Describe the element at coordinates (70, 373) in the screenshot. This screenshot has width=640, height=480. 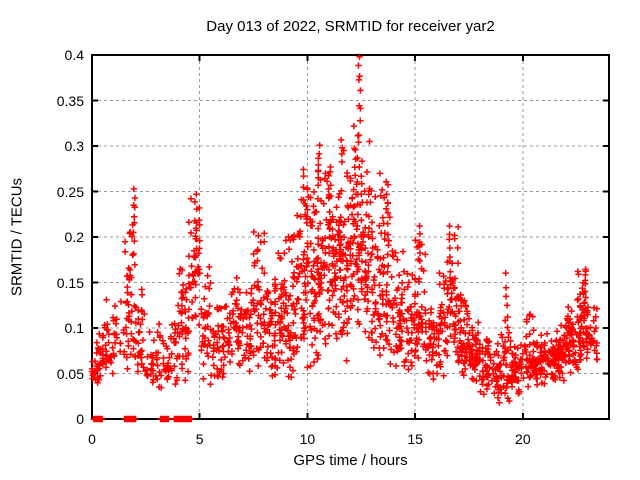
I see `y-tick-label: 0.05` at that location.